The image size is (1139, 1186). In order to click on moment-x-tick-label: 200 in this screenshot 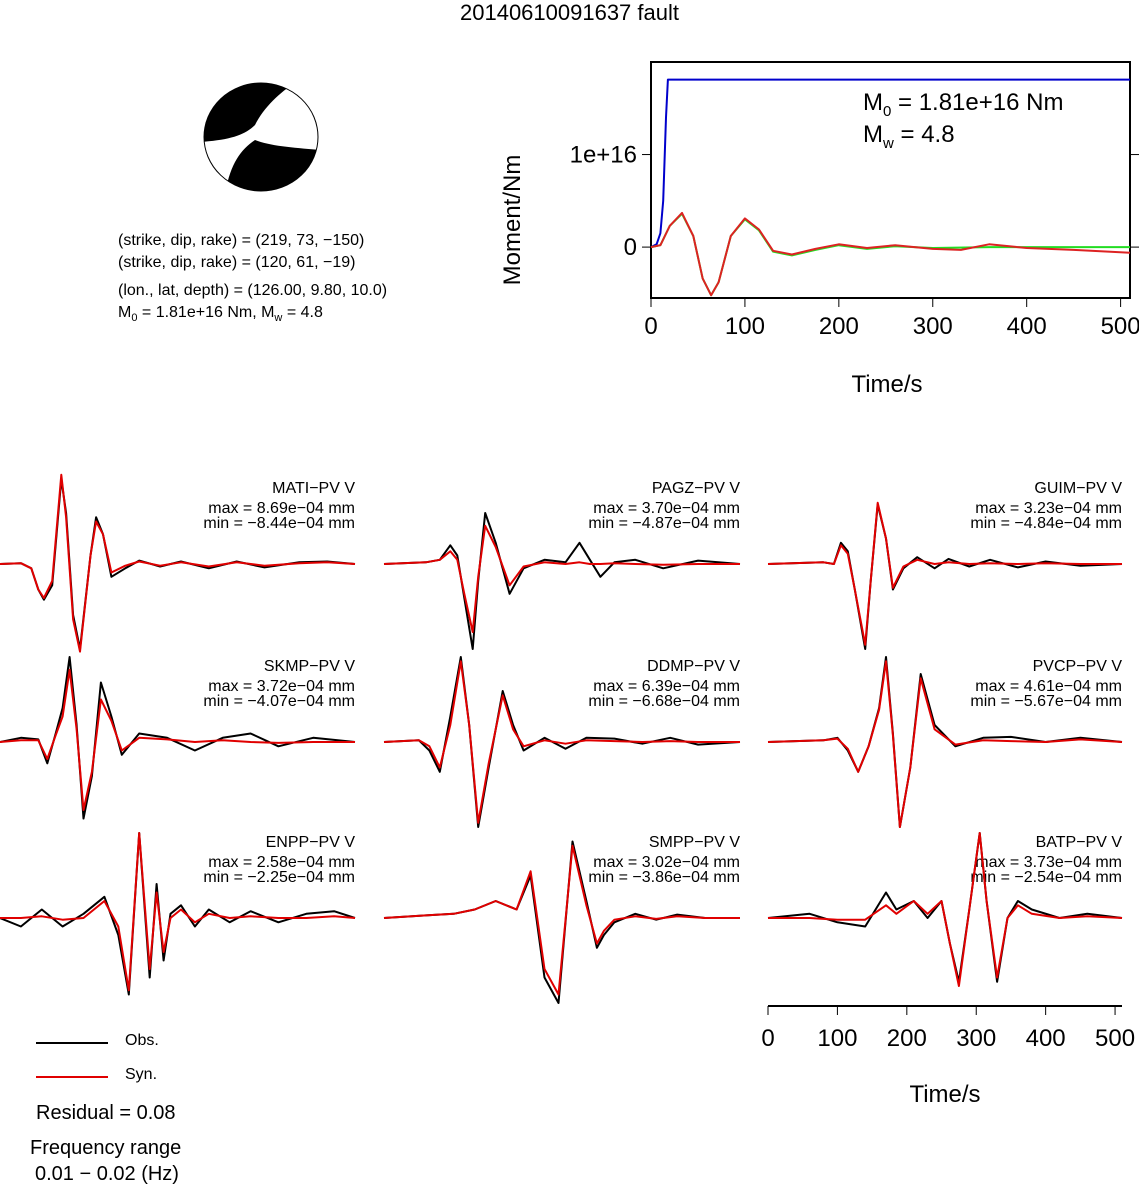, I will do `click(839, 326)`.